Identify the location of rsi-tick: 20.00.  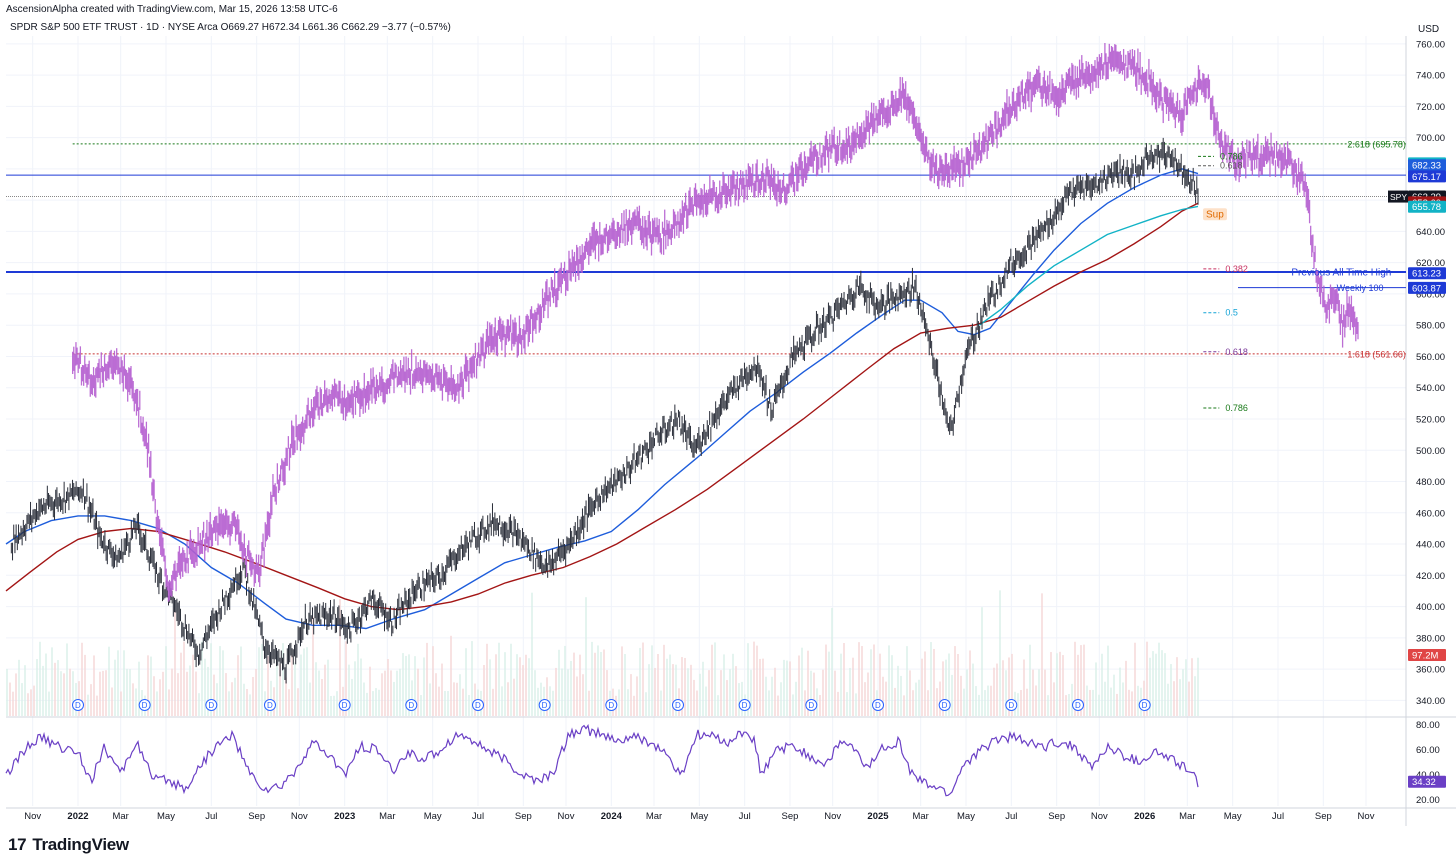
(1428, 800).